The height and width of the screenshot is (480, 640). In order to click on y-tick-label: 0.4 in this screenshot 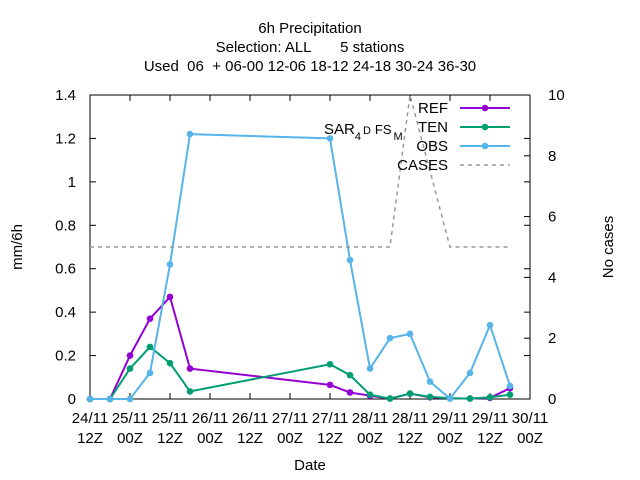, I will do `click(65, 312)`.